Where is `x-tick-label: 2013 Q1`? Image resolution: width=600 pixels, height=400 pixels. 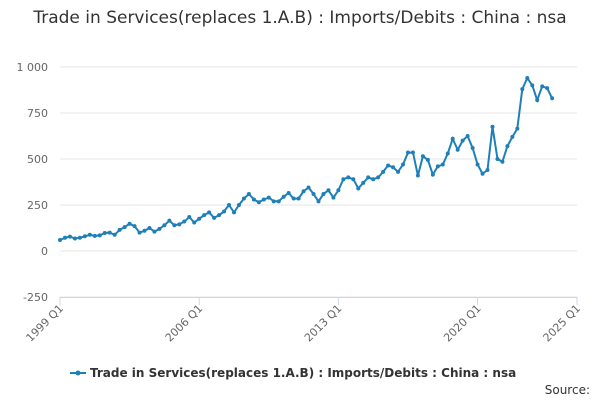 x-tick-label: 2013 Q1 is located at coordinates (323, 323).